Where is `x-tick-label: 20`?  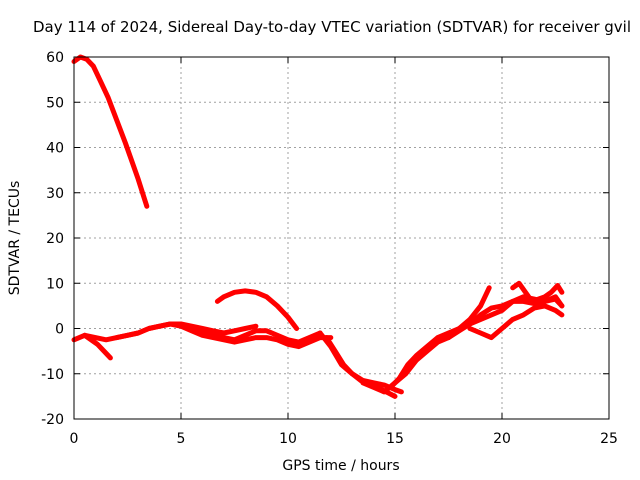
x-tick-label: 20 is located at coordinates (502, 439).